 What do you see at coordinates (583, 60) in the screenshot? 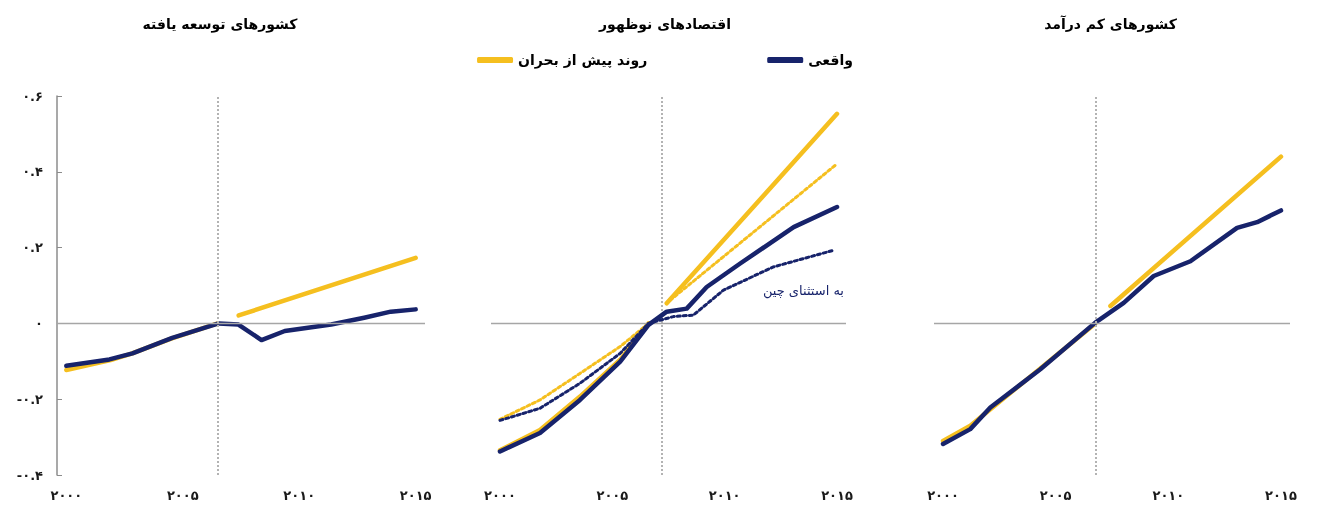
I see `legend-label: روند پیش از بحران` at bounding box center [583, 60].